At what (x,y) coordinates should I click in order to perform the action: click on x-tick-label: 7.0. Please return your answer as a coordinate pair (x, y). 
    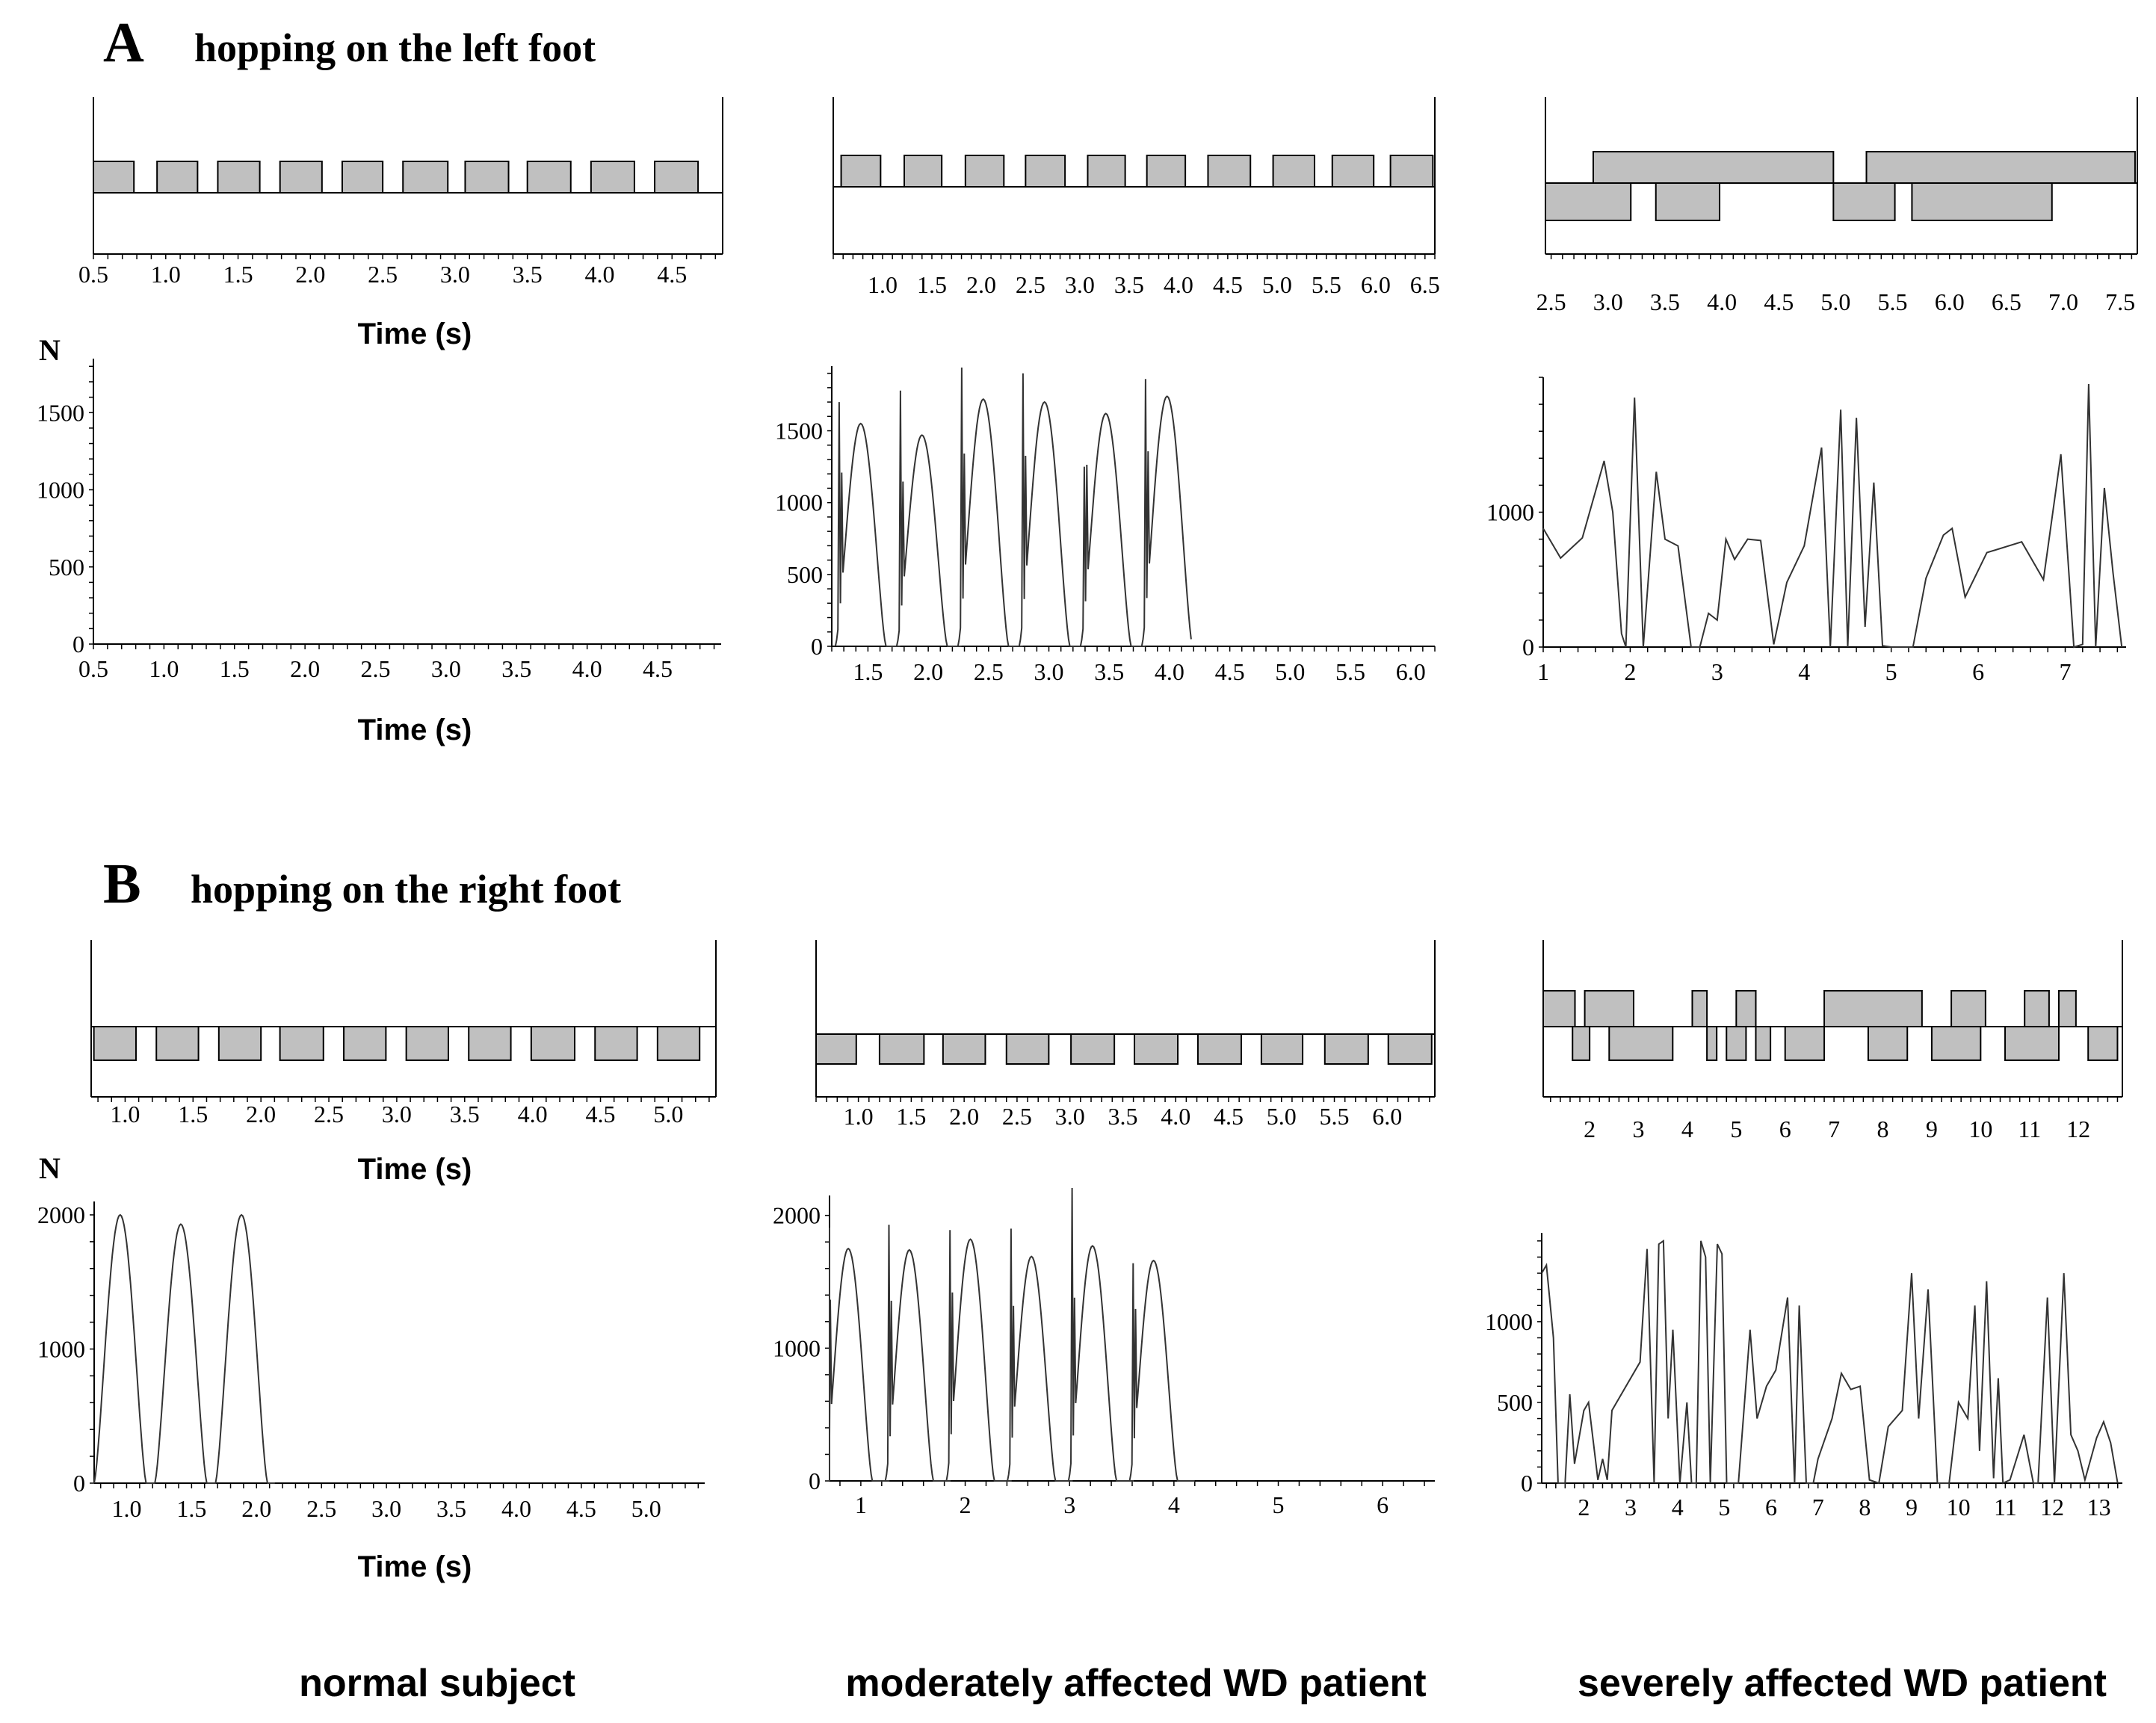
    Looking at the image, I should click on (2063, 301).